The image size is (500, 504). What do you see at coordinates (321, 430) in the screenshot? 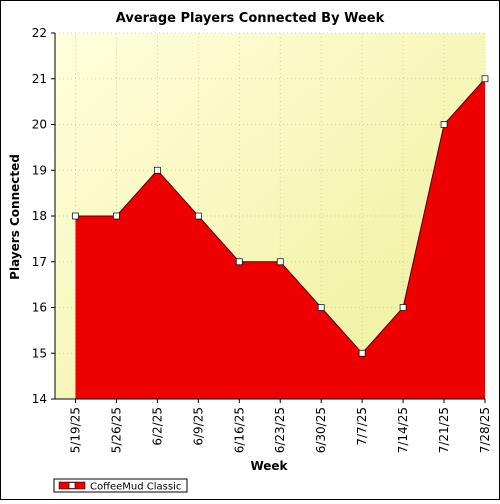
I see `x-tick-label: 6/30/25` at bounding box center [321, 430].